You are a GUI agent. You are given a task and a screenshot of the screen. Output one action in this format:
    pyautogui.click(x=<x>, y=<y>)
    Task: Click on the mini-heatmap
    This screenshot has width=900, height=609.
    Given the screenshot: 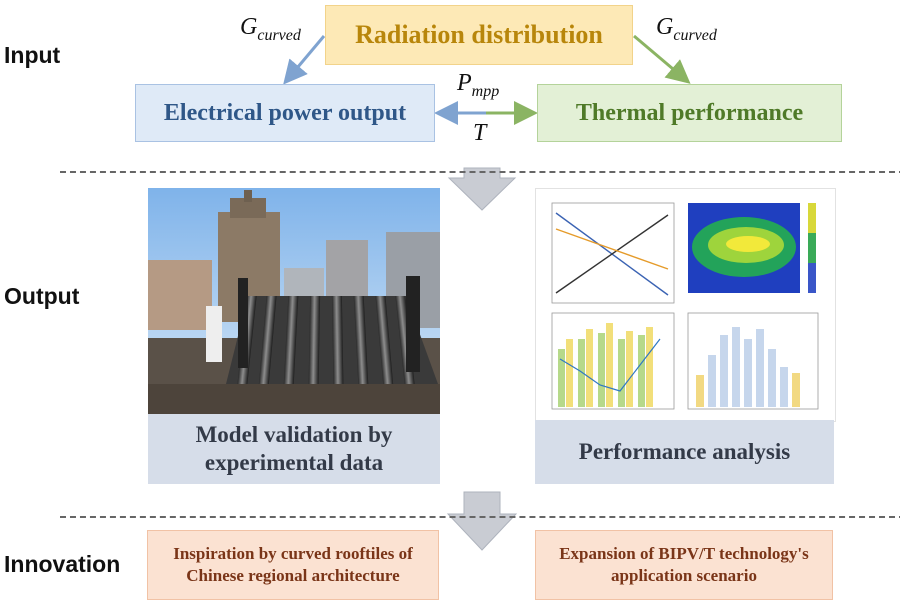 What is the action you would take?
    pyautogui.click(x=752, y=248)
    